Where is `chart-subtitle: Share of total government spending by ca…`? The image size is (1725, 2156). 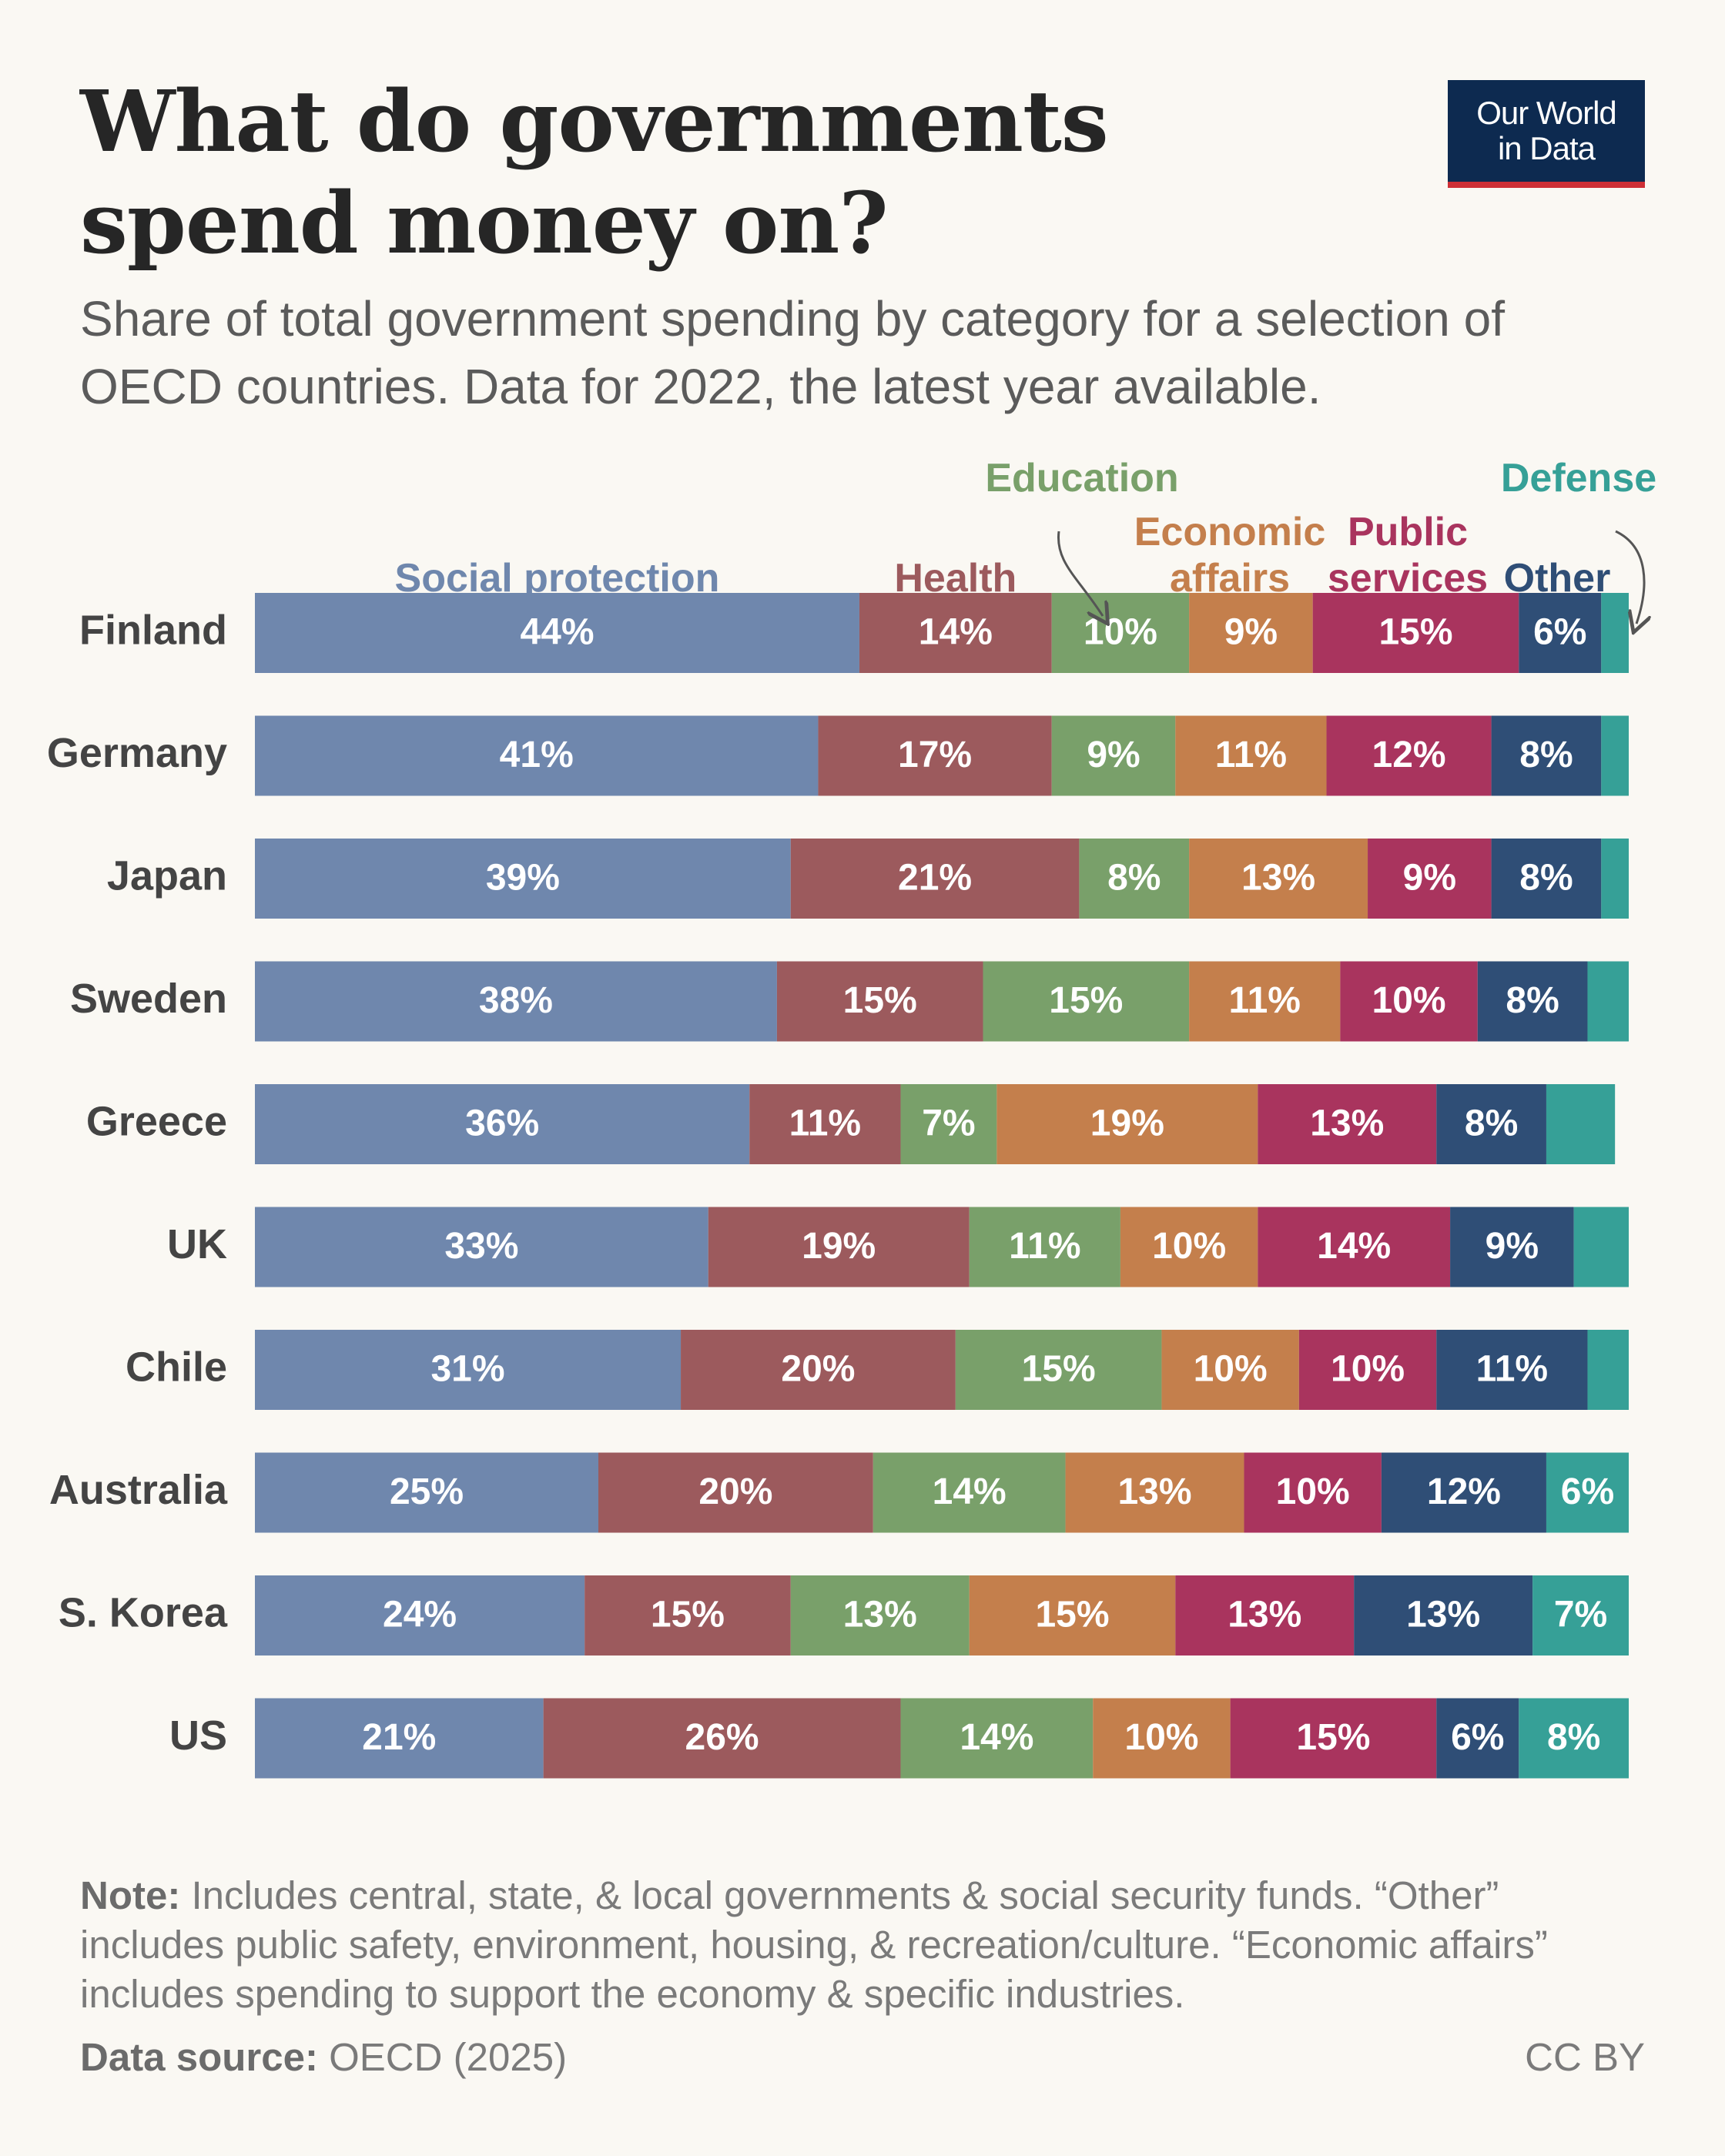
chart-subtitle: Share of total government spending by ca… is located at coordinates (792, 352).